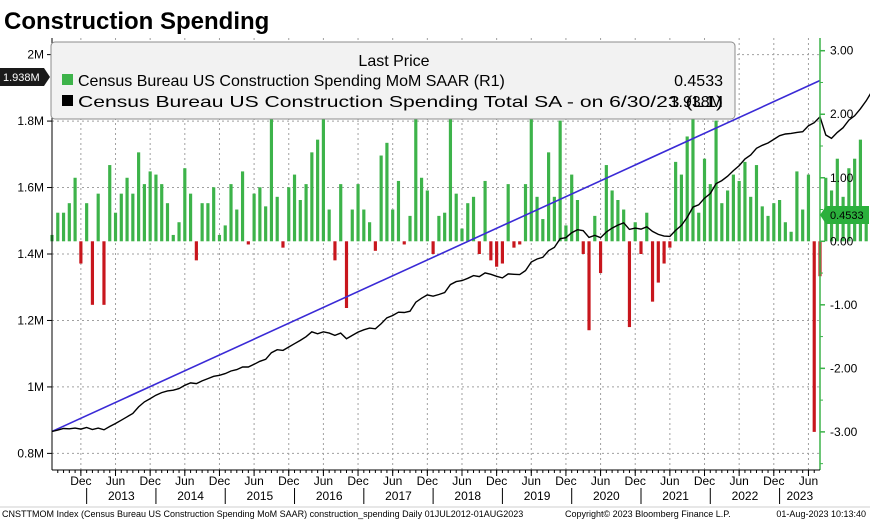 The image size is (870, 521). I want to click on left-tick-label: 1M, so click(35, 387).